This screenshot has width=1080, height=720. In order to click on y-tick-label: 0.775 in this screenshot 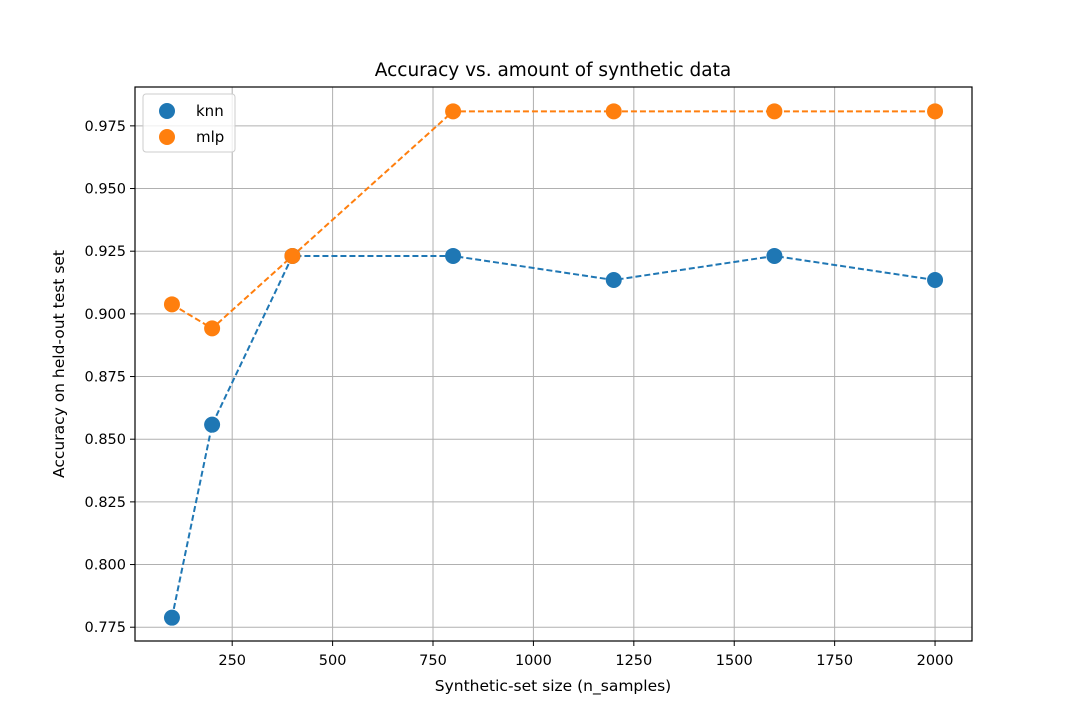, I will do `click(105, 628)`.